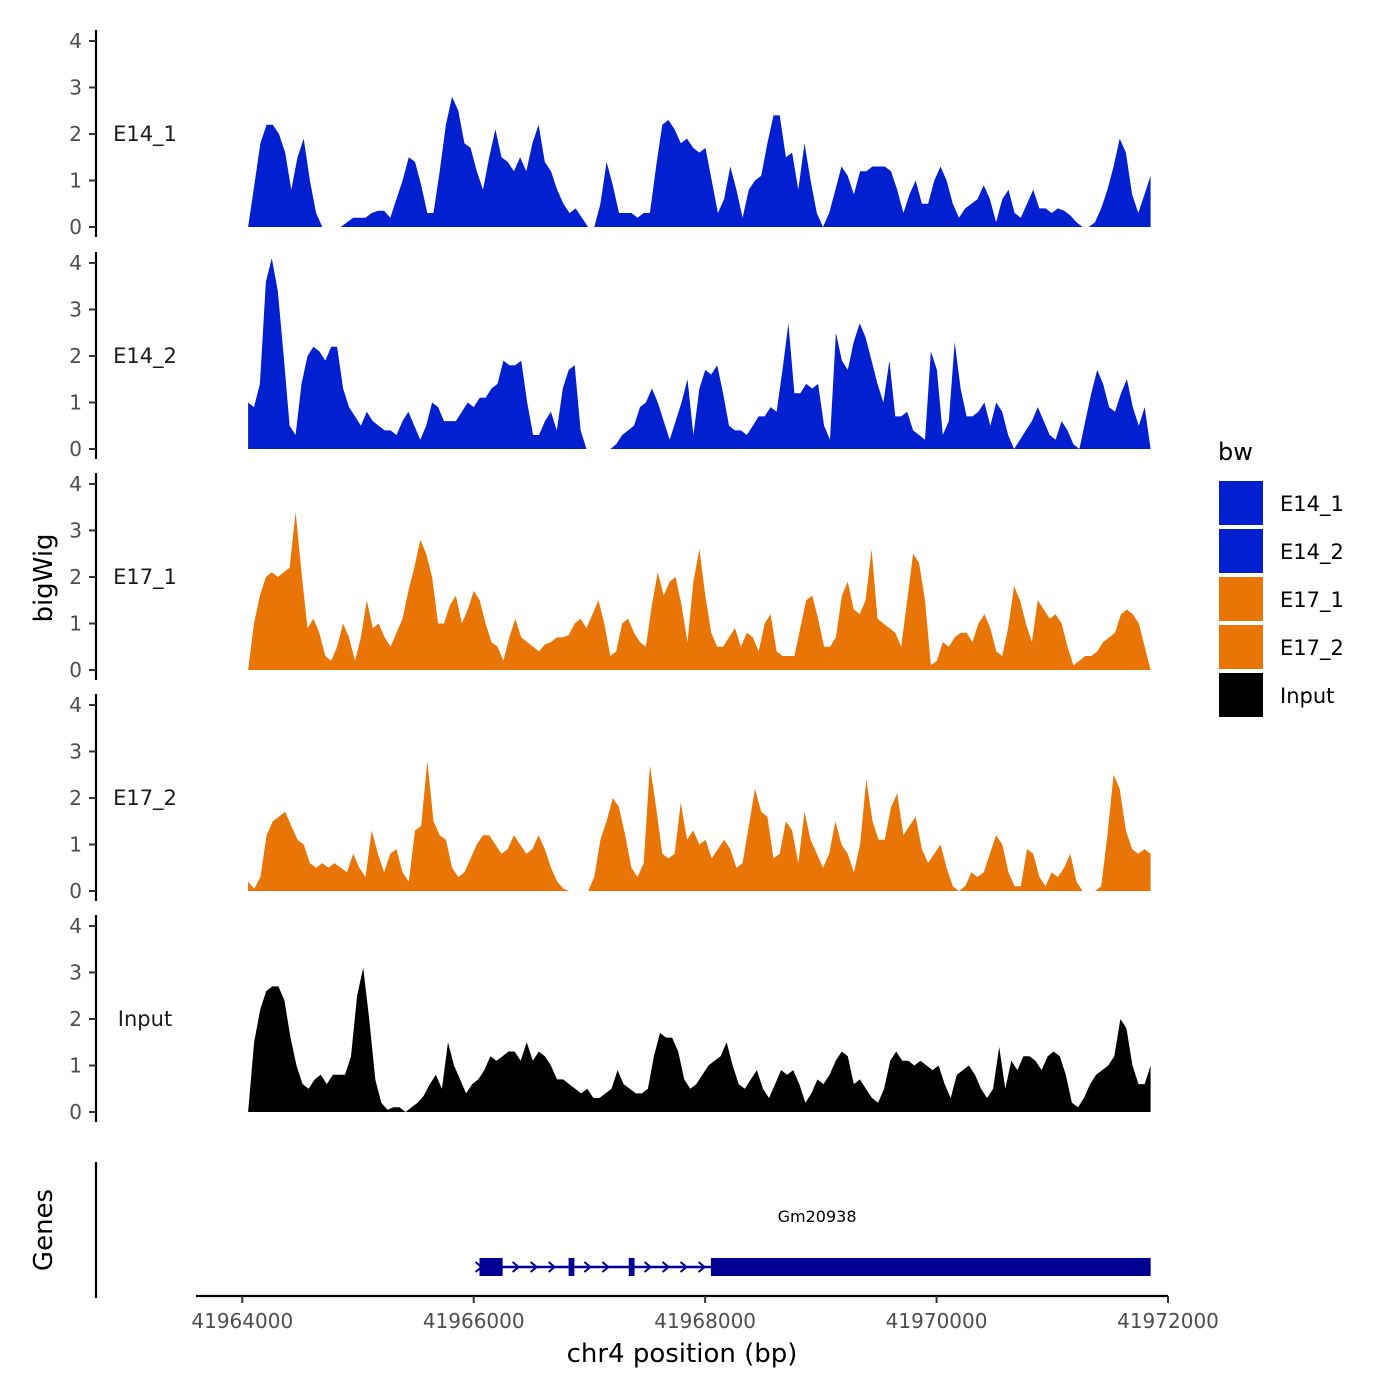  Describe the element at coordinates (1312, 600) in the screenshot. I see `legend-label: E17_1` at that location.